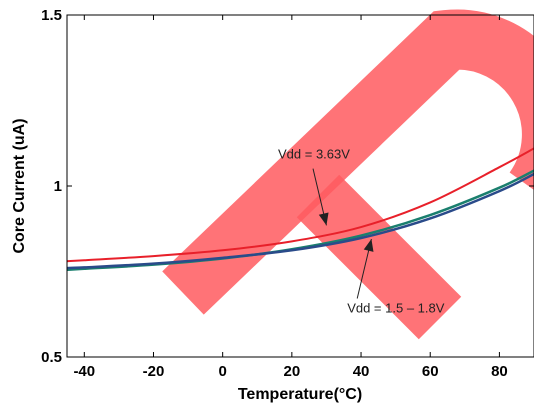 This screenshot has height=408, width=534. What do you see at coordinates (154, 371) in the screenshot?
I see `x-tick-label: -20` at bounding box center [154, 371].